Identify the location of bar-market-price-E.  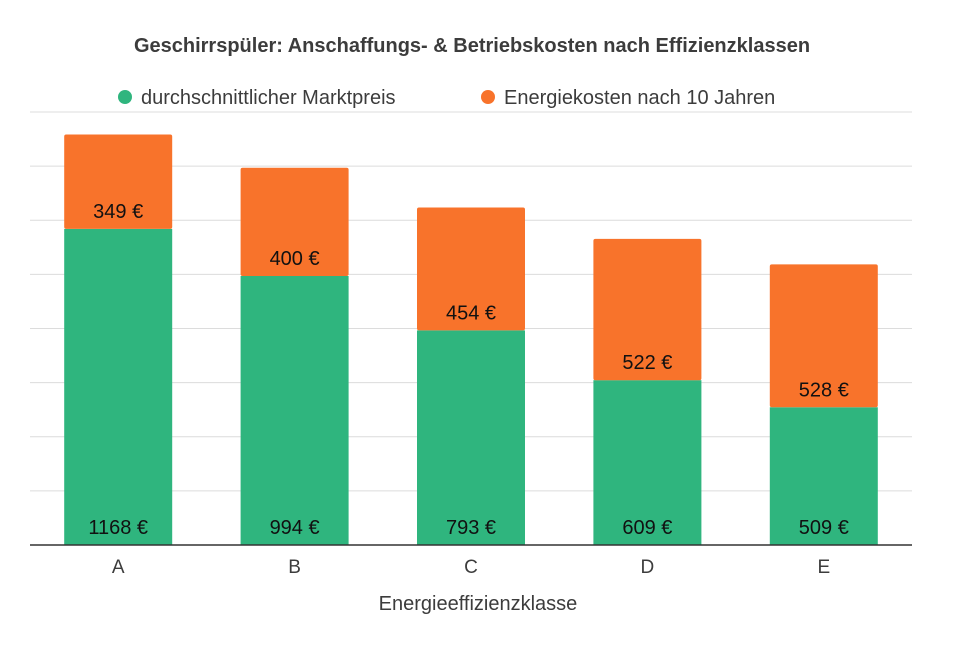
(823, 476).